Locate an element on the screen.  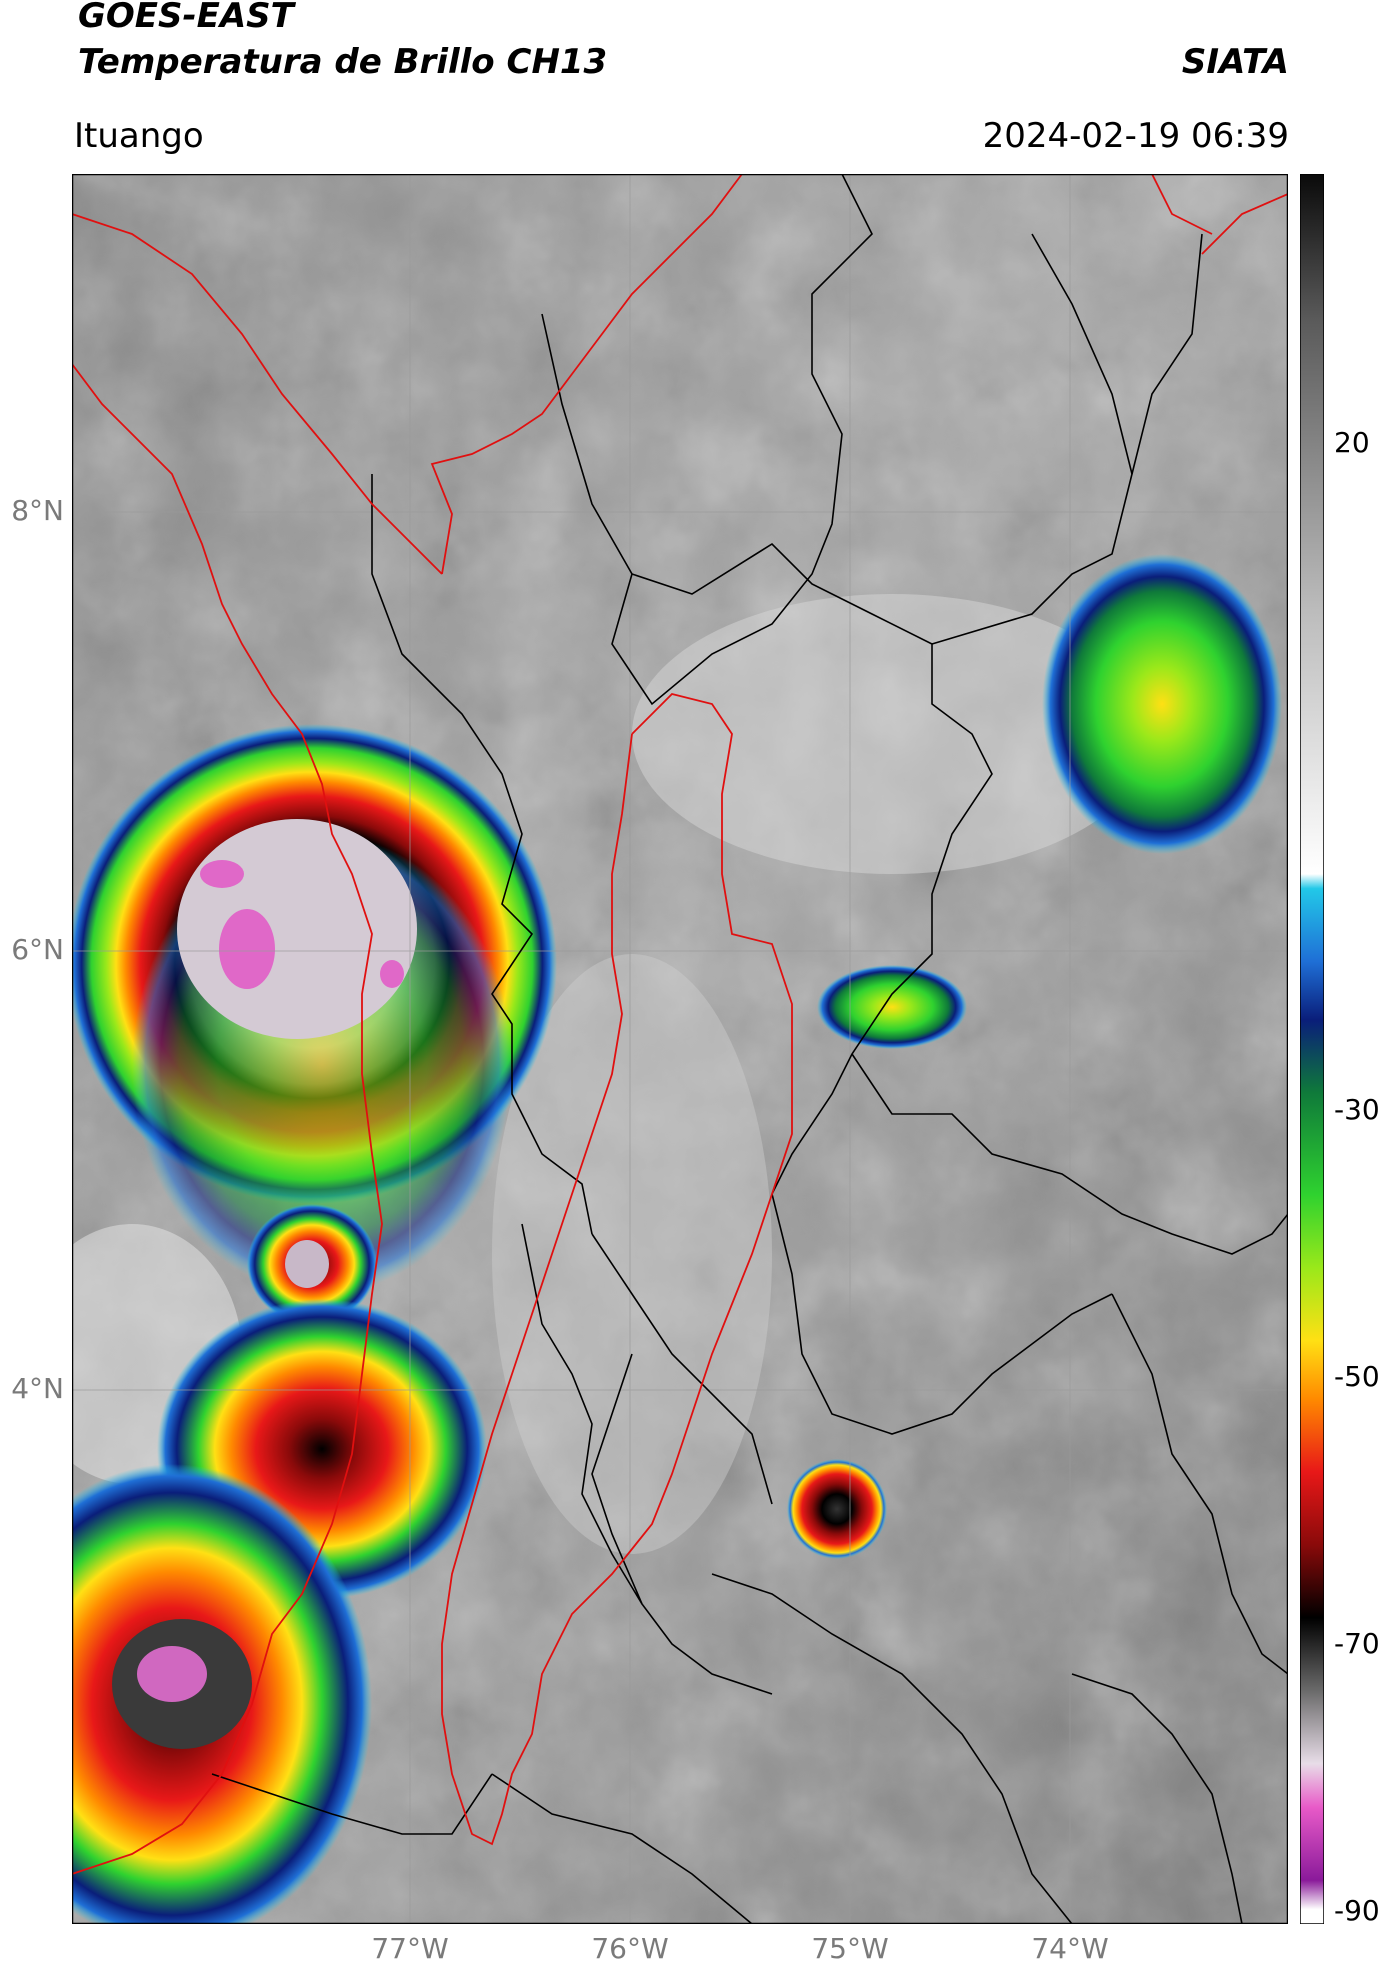
satellite-title: GOES-EAST is located at coordinates (186, 18).